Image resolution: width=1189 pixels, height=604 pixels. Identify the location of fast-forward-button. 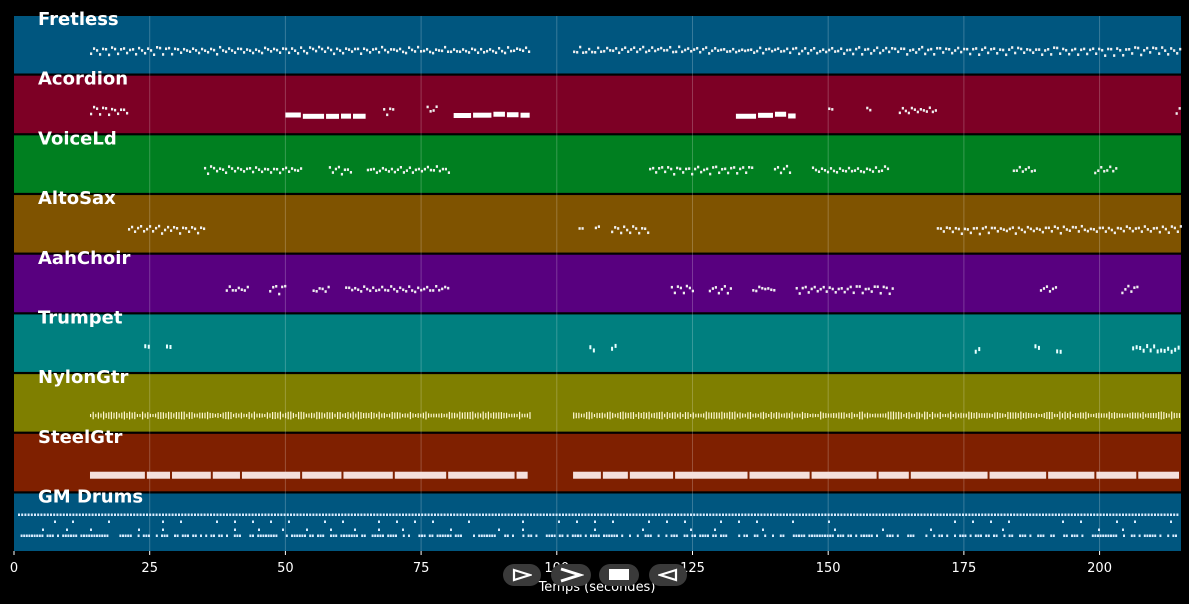
(571, 575).